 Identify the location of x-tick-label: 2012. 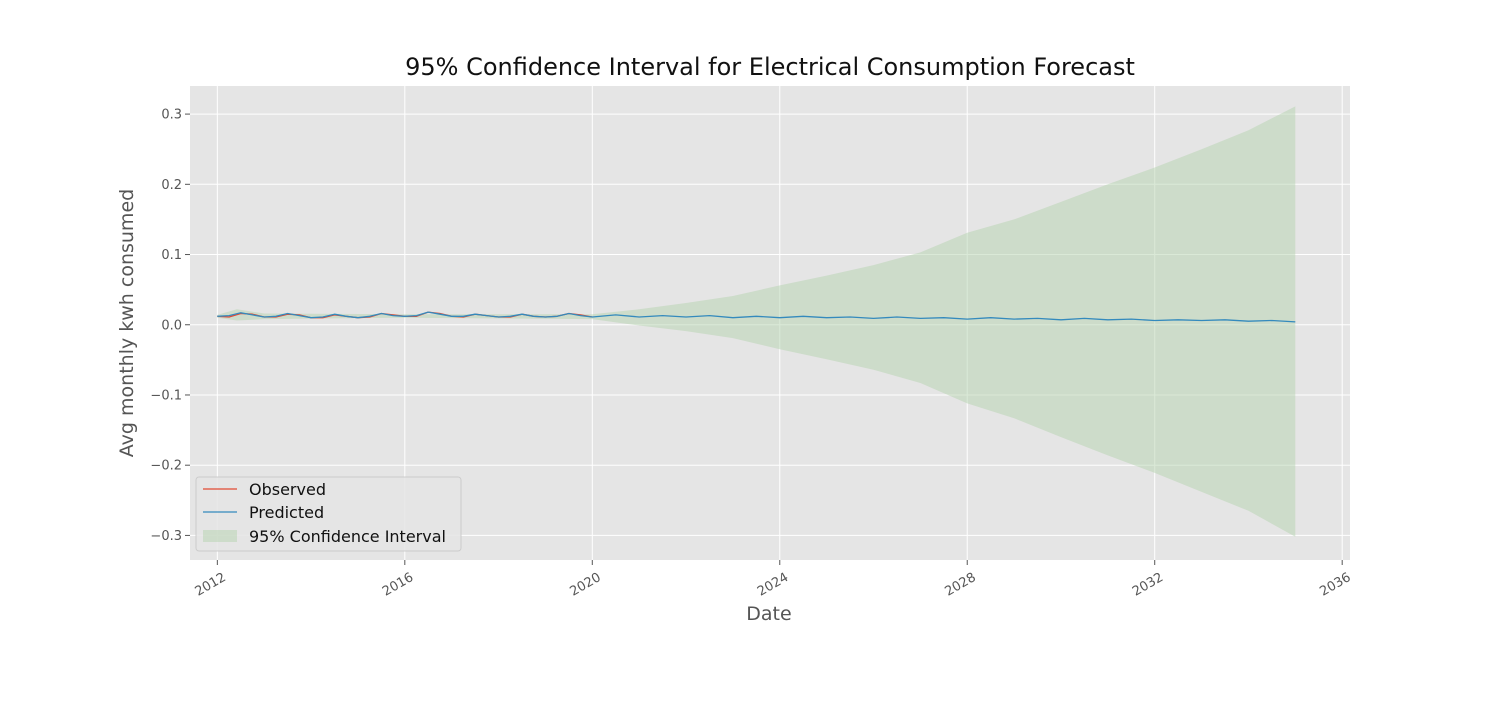
(211, 585).